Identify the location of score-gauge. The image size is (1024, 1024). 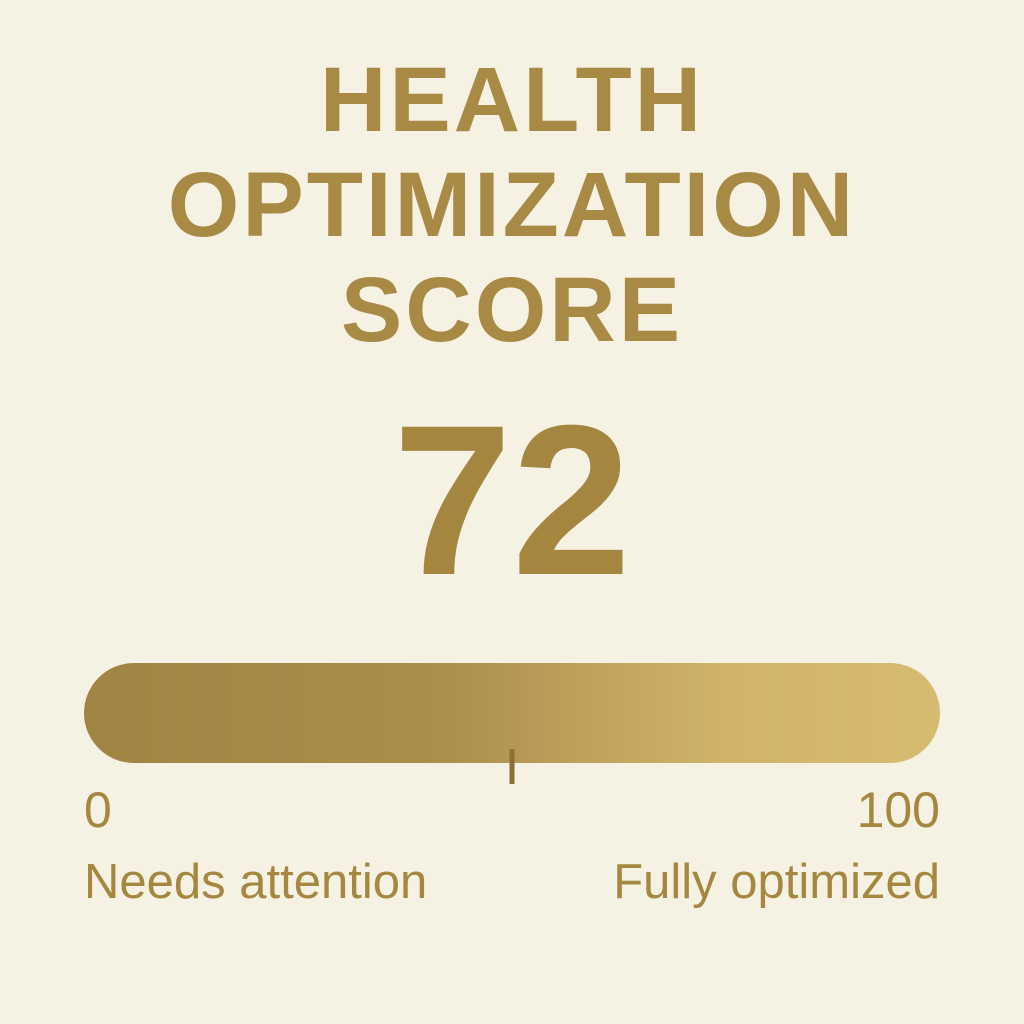
(512, 723).